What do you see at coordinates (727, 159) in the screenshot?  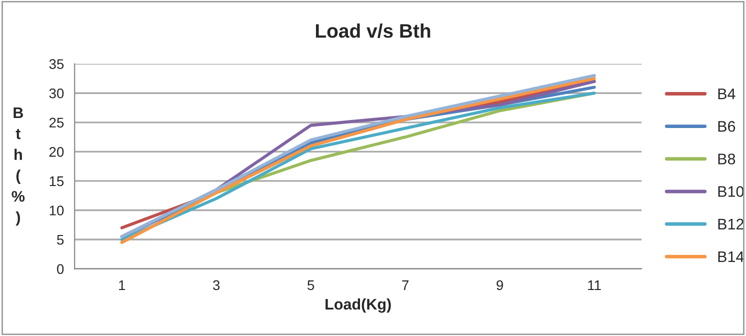 I see `legend-label: B8` at bounding box center [727, 159].